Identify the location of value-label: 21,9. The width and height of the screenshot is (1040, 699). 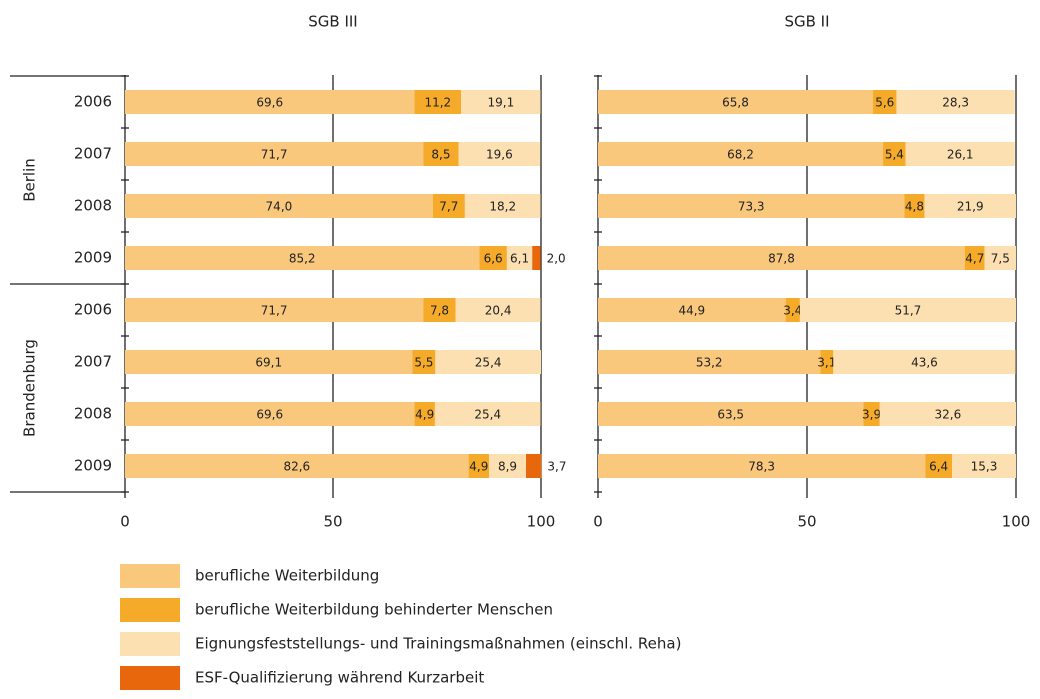
(970, 207).